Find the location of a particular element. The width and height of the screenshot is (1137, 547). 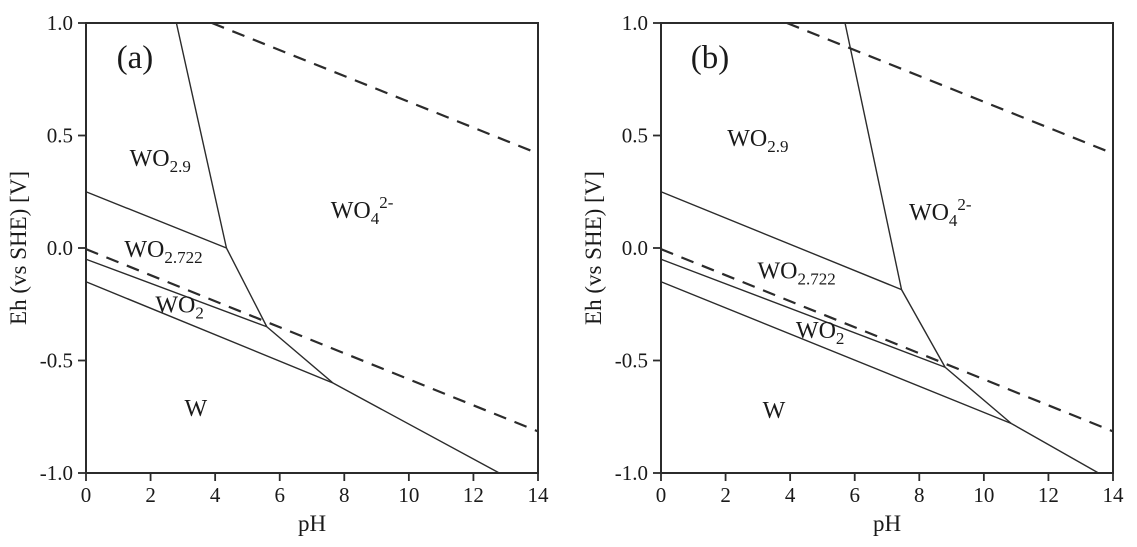

panel-letter-b: (b) is located at coordinates (710, 58).